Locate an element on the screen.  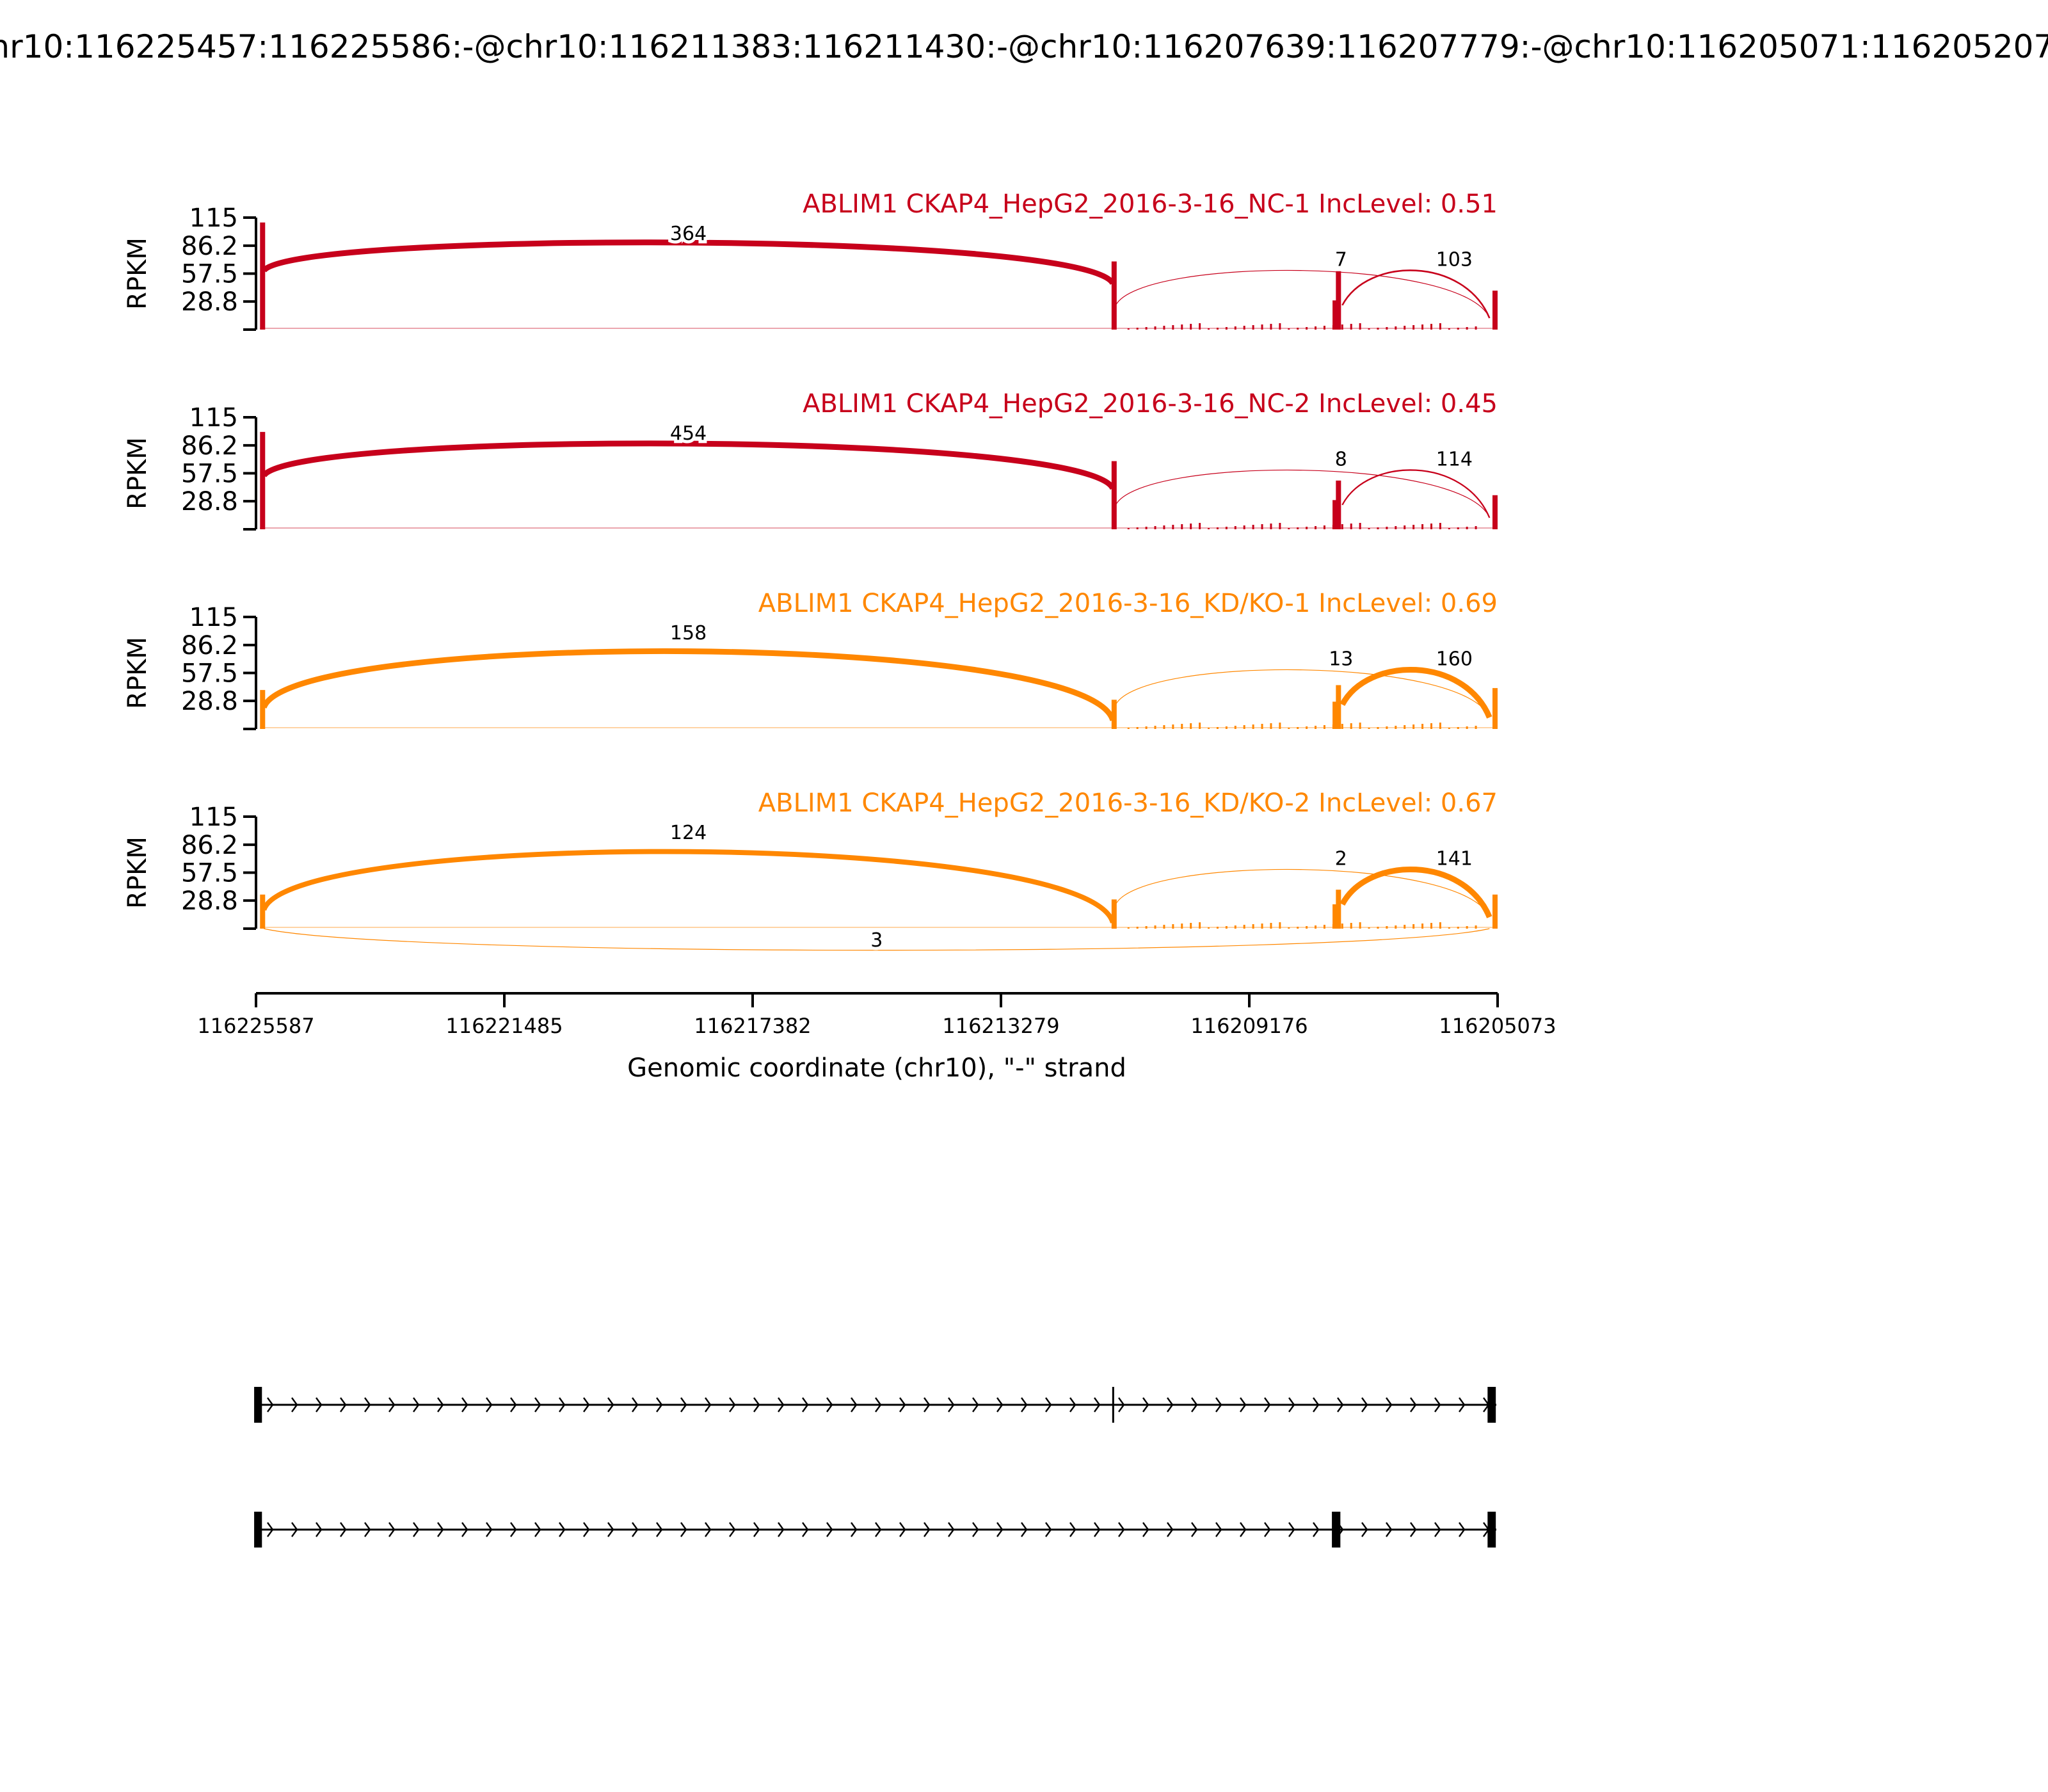
x-tick-label: 116221485 is located at coordinates (504, 1026).